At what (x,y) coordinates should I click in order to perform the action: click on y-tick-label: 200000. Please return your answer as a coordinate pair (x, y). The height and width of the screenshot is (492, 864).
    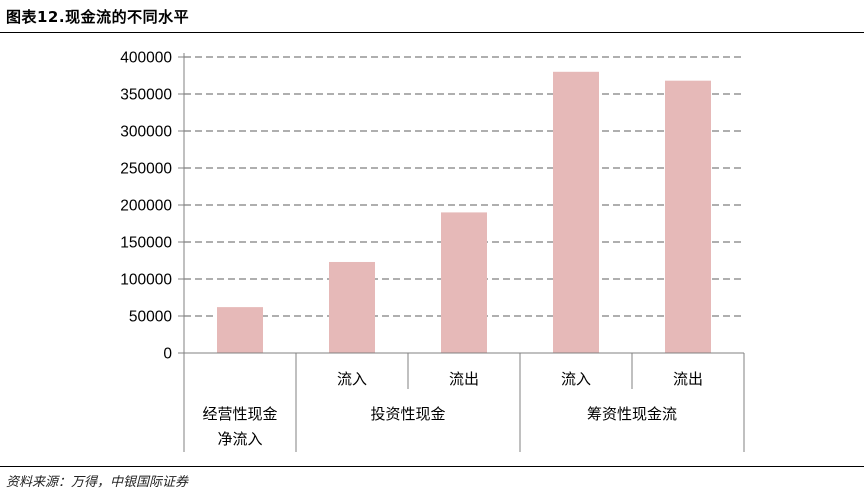
    Looking at the image, I should click on (146, 206).